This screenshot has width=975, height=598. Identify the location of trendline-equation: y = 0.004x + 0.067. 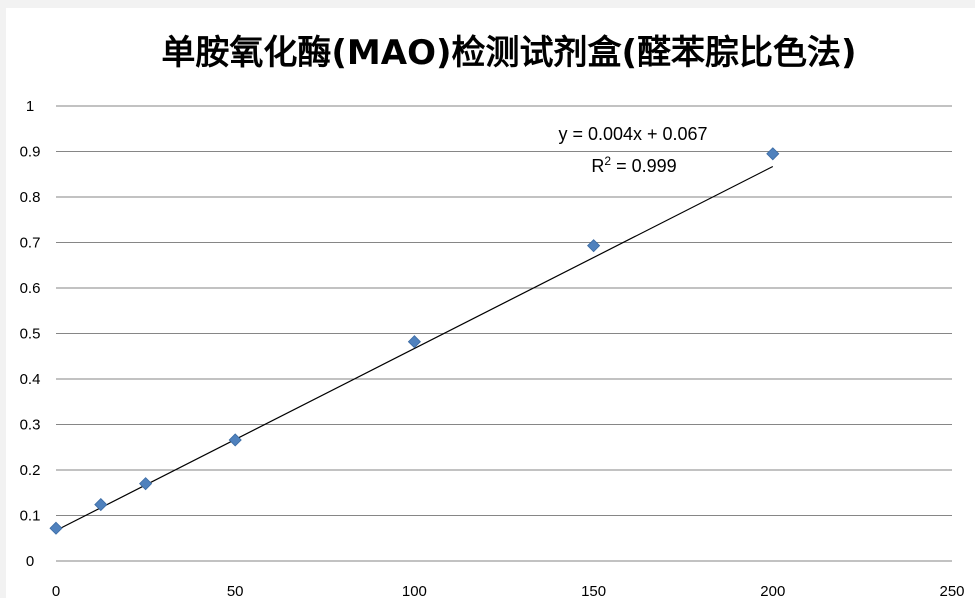
(632, 134).